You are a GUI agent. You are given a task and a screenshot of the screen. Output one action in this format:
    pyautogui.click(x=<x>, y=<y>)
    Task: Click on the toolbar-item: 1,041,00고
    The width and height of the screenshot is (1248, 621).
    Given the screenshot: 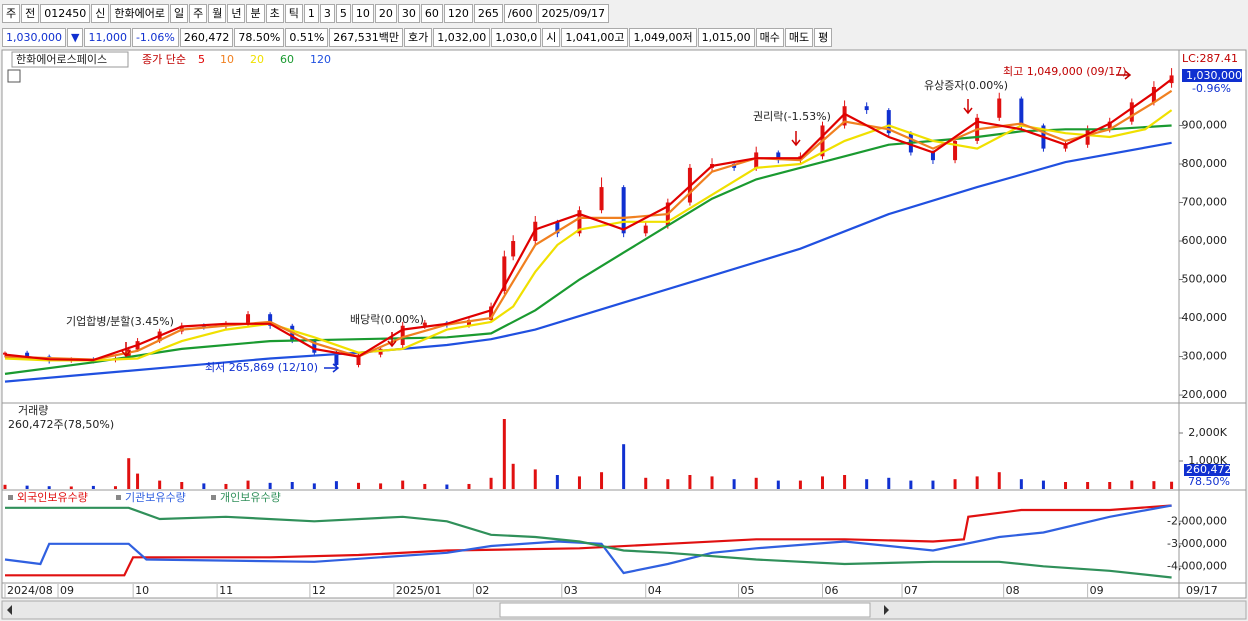 What is the action you would take?
    pyautogui.click(x=595, y=37)
    